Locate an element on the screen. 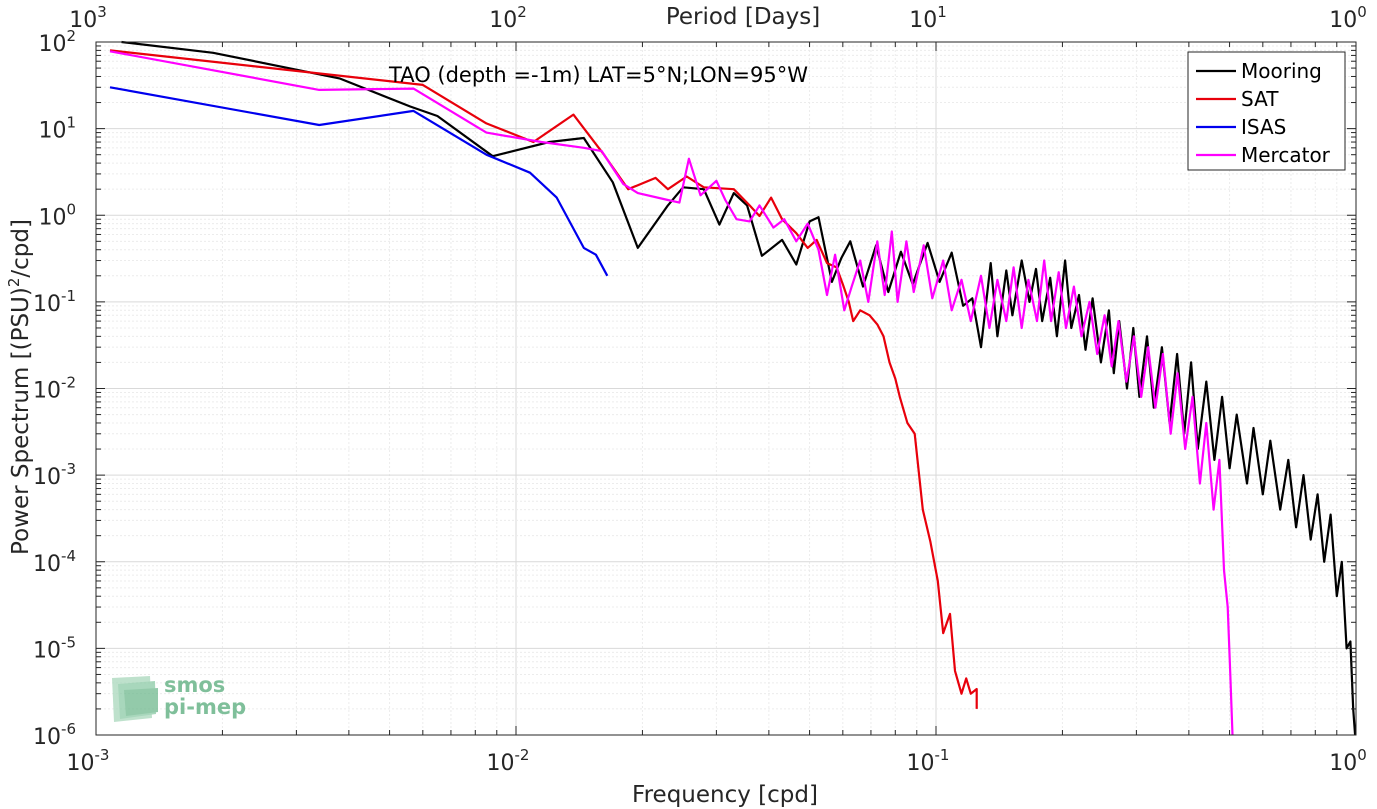 This screenshot has height=809, width=1377. y-tick-label: 10⁻² is located at coordinates (54, 389).